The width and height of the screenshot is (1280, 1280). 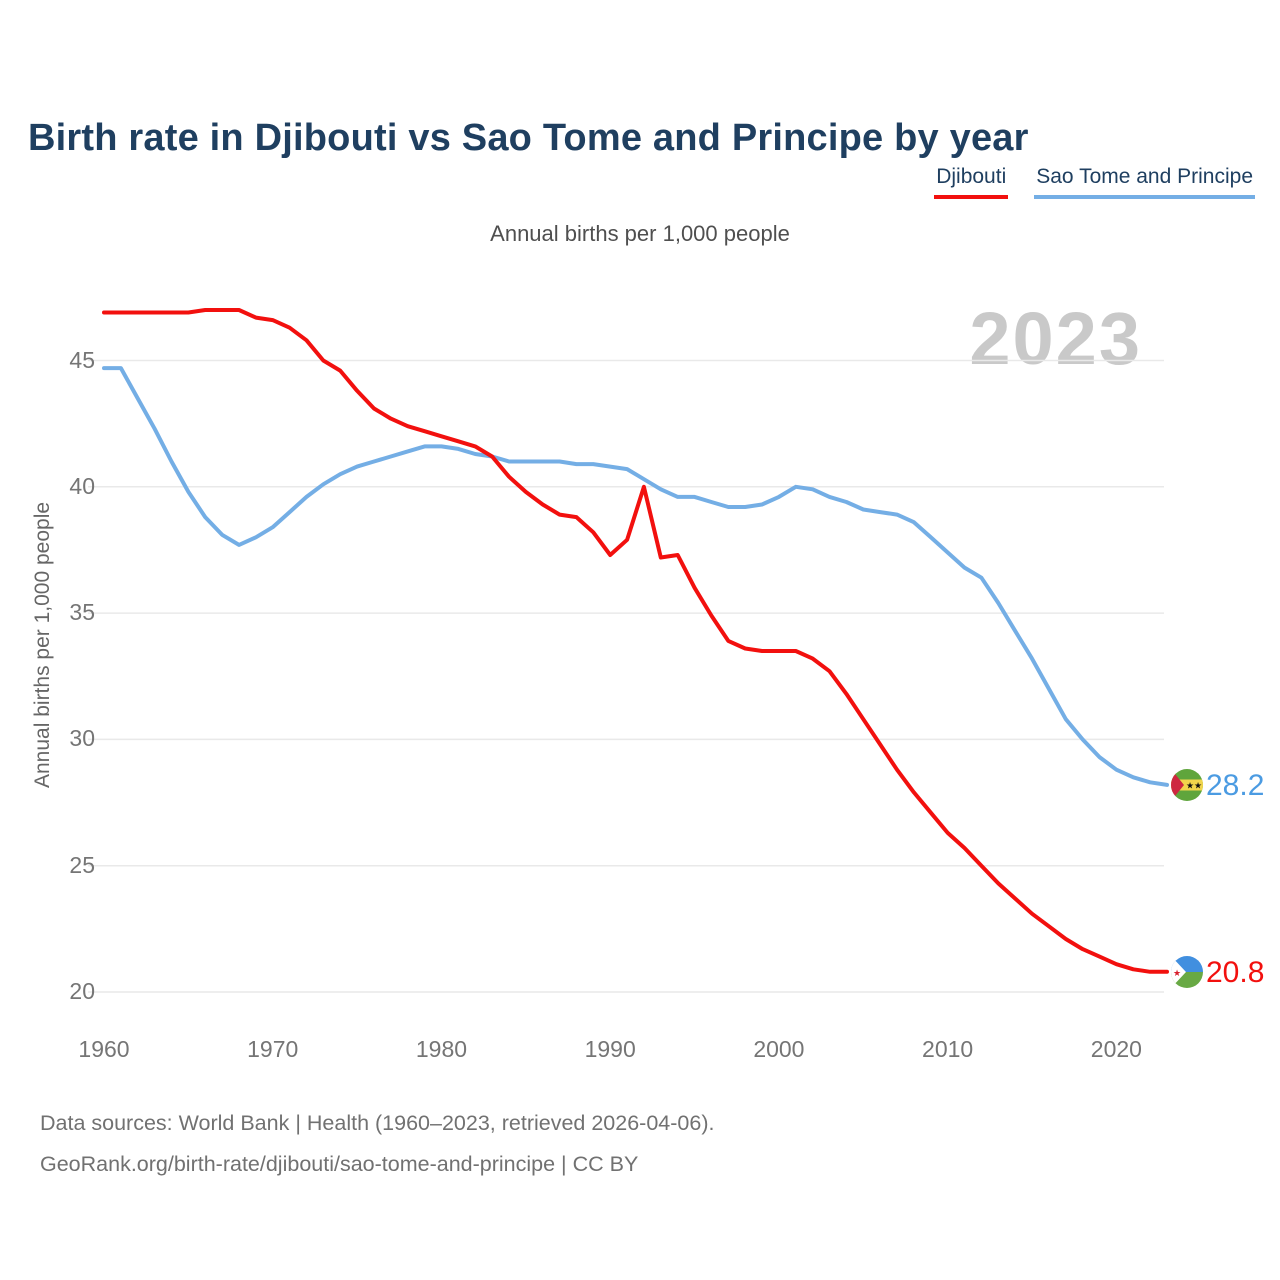 I want to click on legend-item-sao-tome-and-principe: Sao Tome and Principe, so click(x=1144, y=182).